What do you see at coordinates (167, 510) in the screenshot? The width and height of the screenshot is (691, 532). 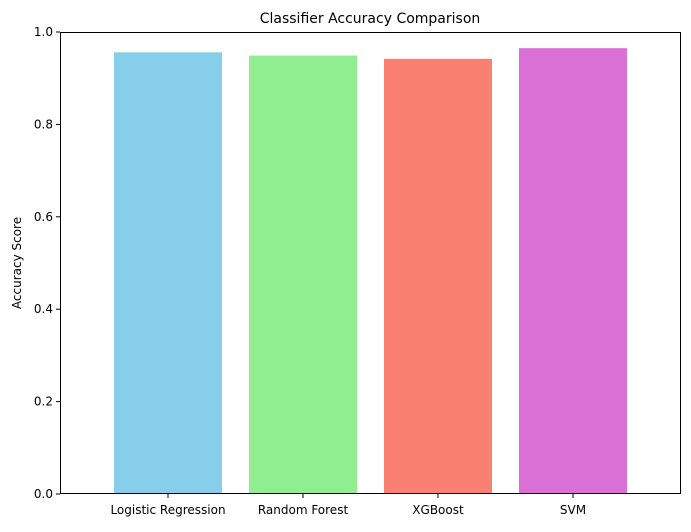 I see `x-tick-label-0: Logistic Regression` at bounding box center [167, 510].